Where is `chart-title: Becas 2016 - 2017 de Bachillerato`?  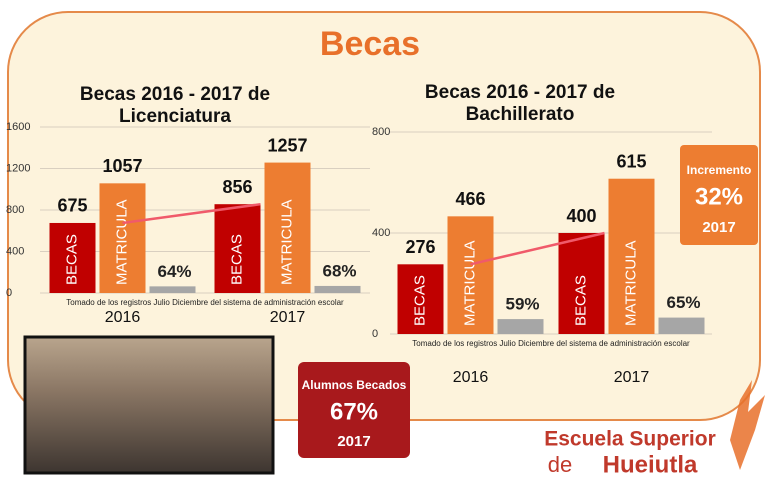
chart-title: Becas 2016 - 2017 de Bachillerato is located at coordinates (520, 103).